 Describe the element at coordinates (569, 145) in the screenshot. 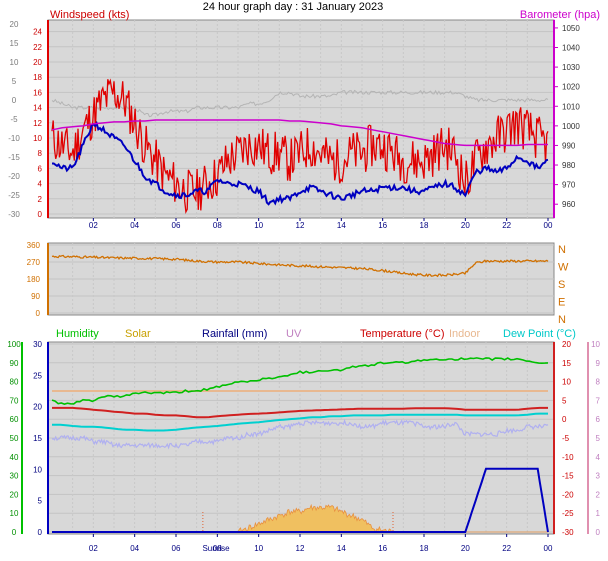

I see `baro-tick-label: 990` at that location.